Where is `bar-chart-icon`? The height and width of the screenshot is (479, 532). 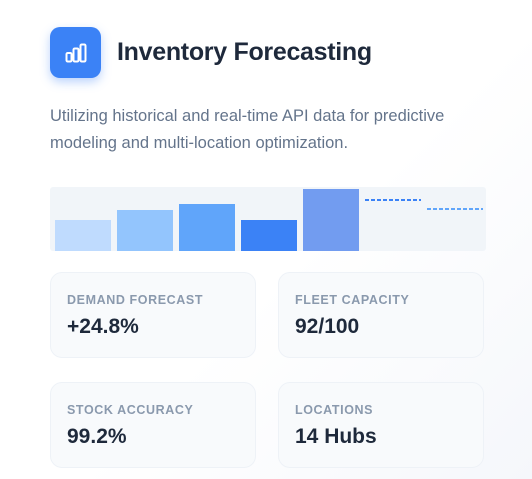
bar-chart-icon is located at coordinates (75, 52).